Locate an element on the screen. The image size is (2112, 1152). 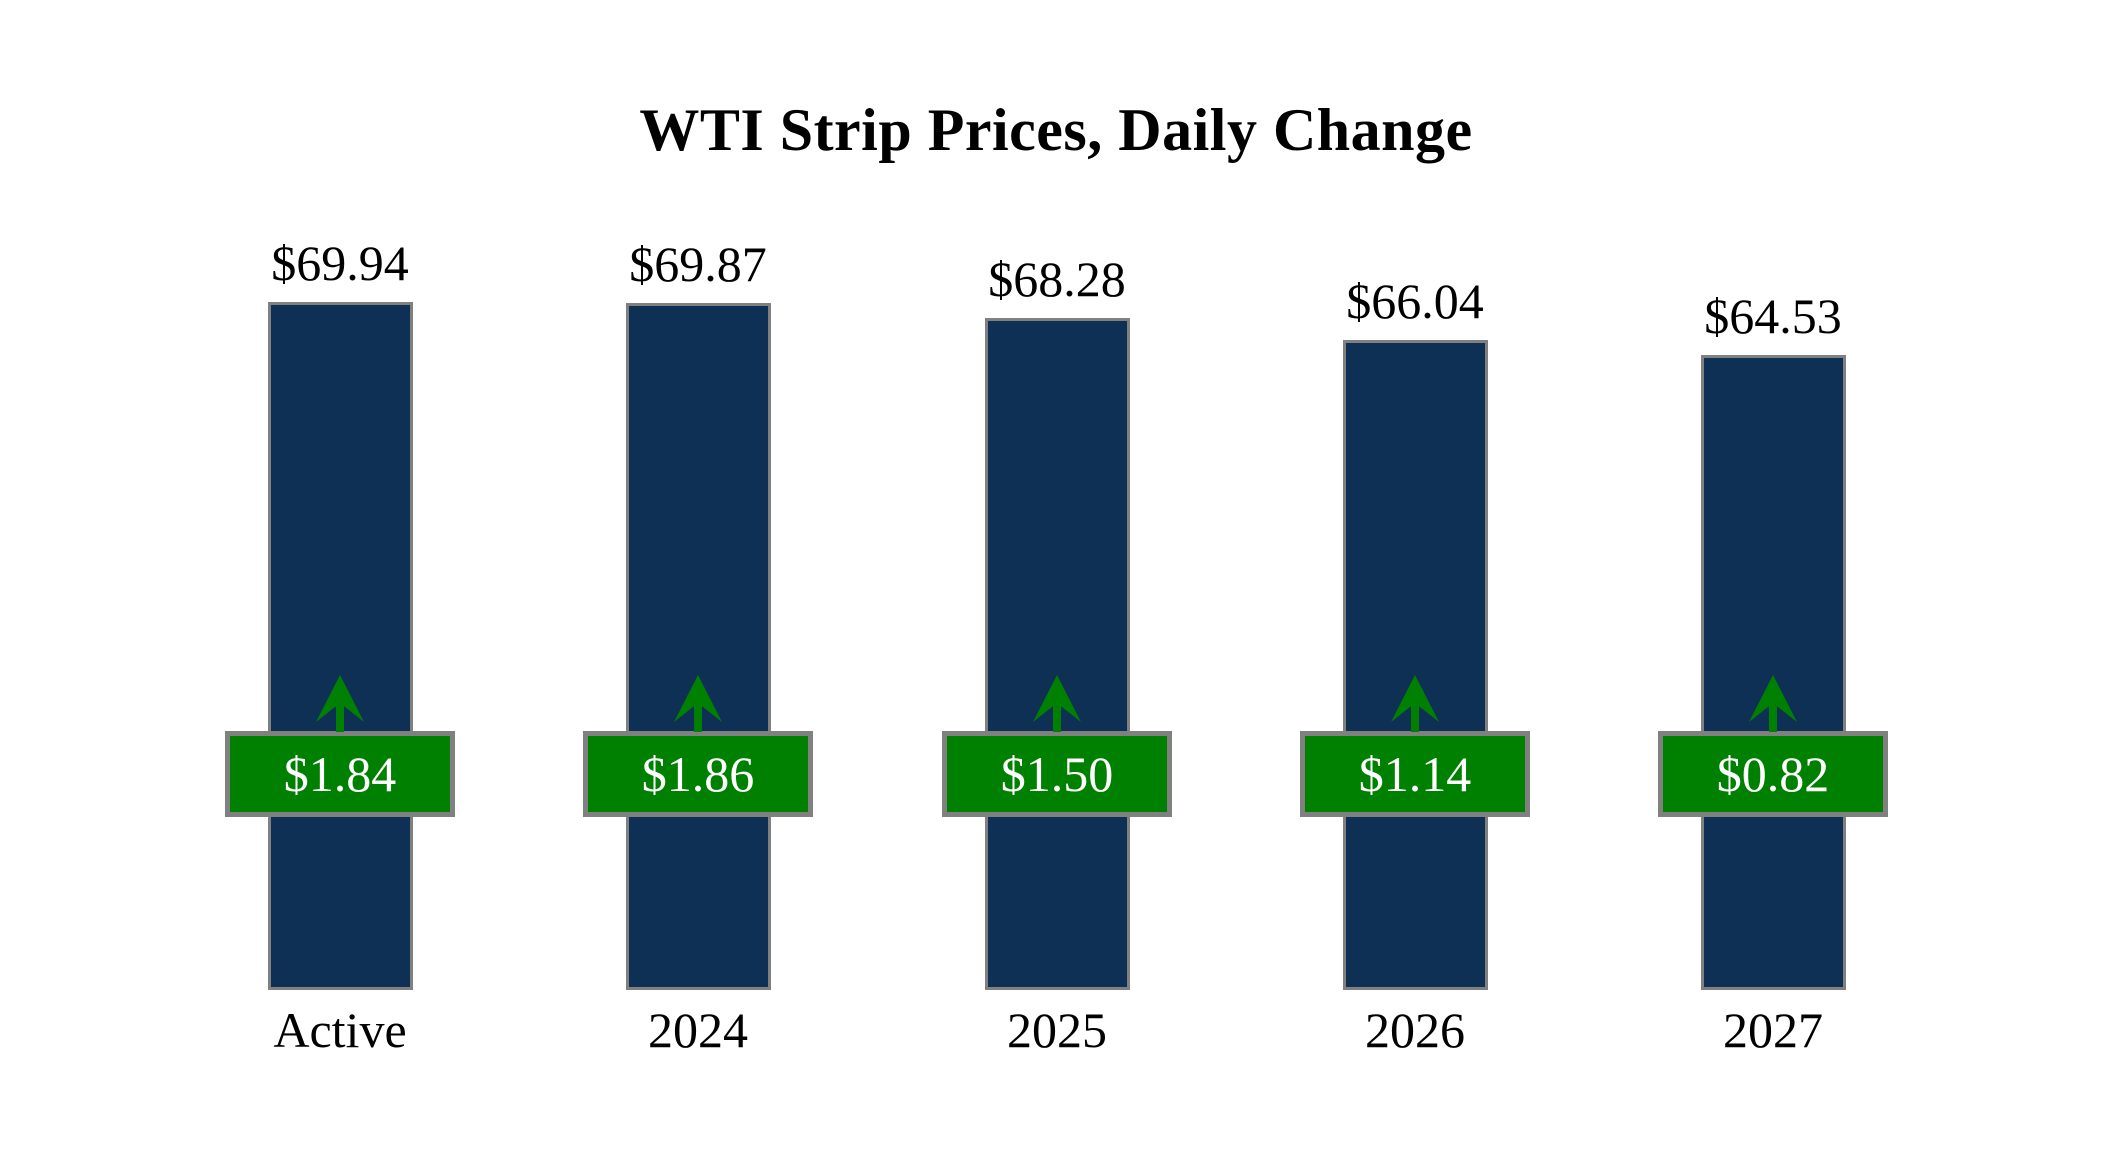
change-badge: $1.86 is located at coordinates (698, 774).